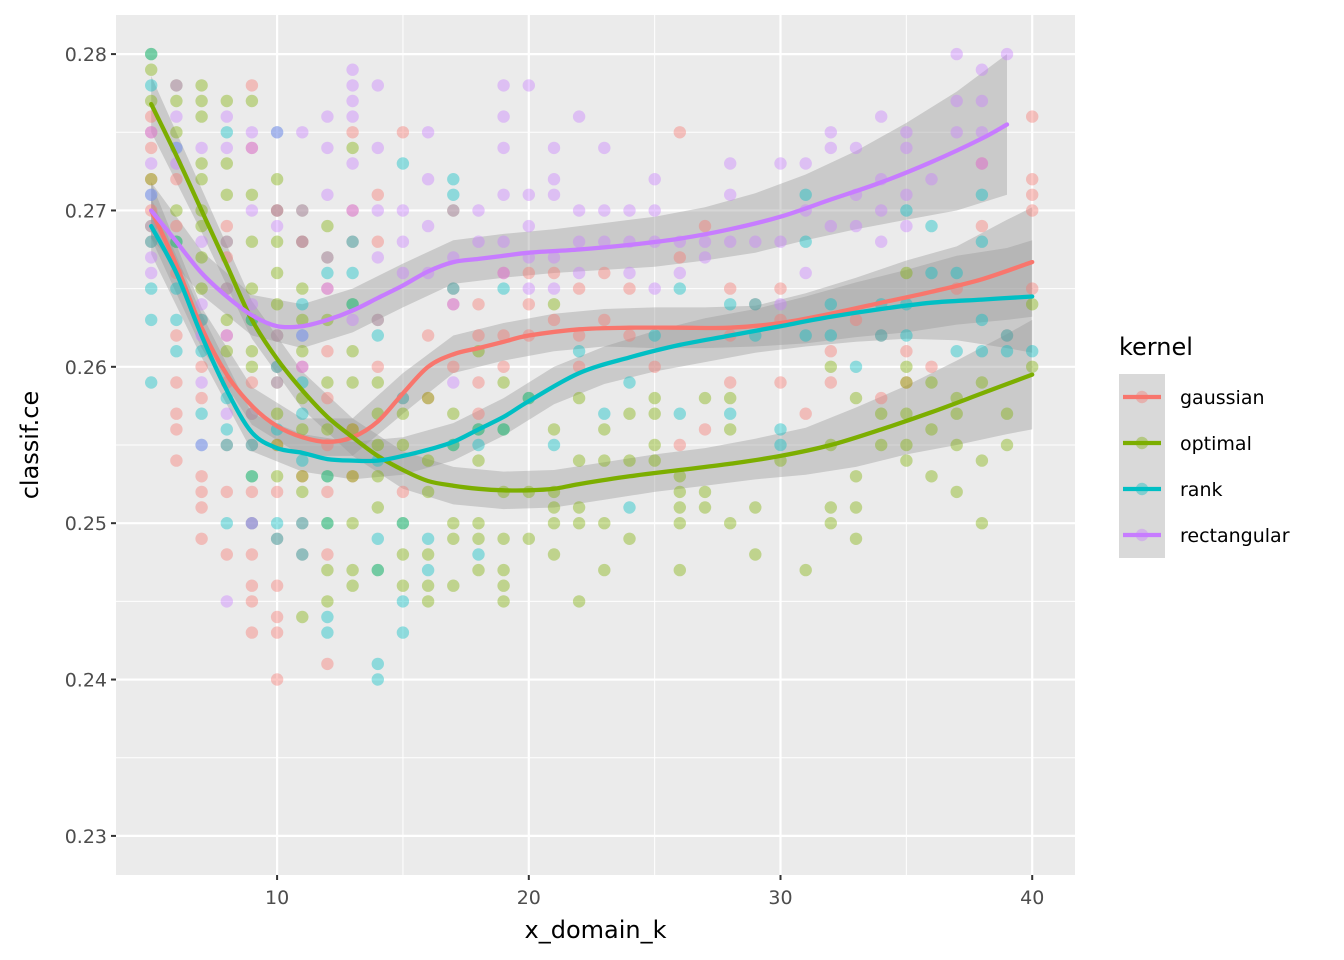  What do you see at coordinates (90, 446) in the screenshot?
I see `y-axis-ticks: 0.23 0.24 0.25 0.26 0.27 0.28` at bounding box center [90, 446].